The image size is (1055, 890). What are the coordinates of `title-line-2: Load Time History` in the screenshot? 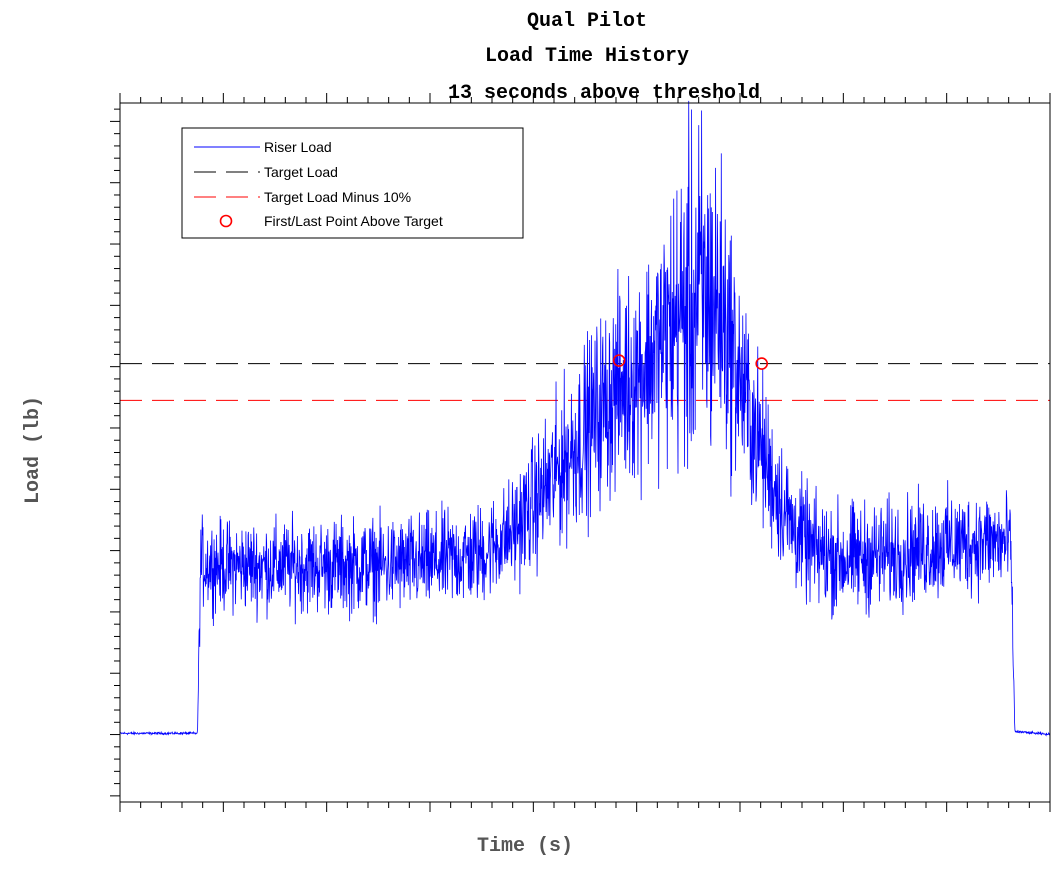 It's located at (587, 56).